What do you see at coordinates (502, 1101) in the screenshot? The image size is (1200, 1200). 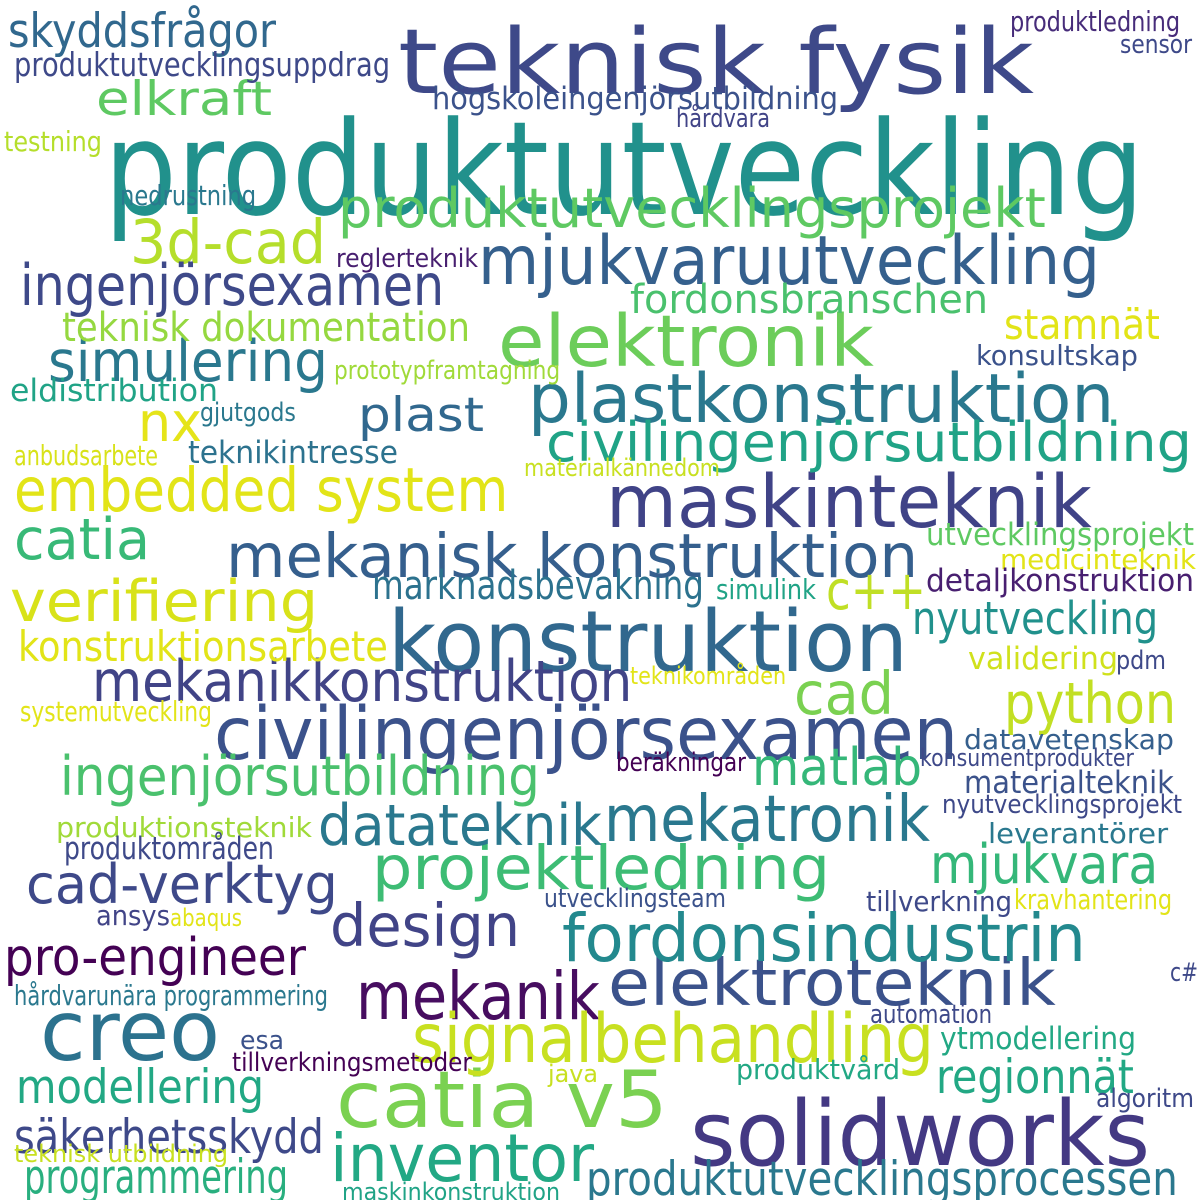 I see `word: catia v5` at bounding box center [502, 1101].